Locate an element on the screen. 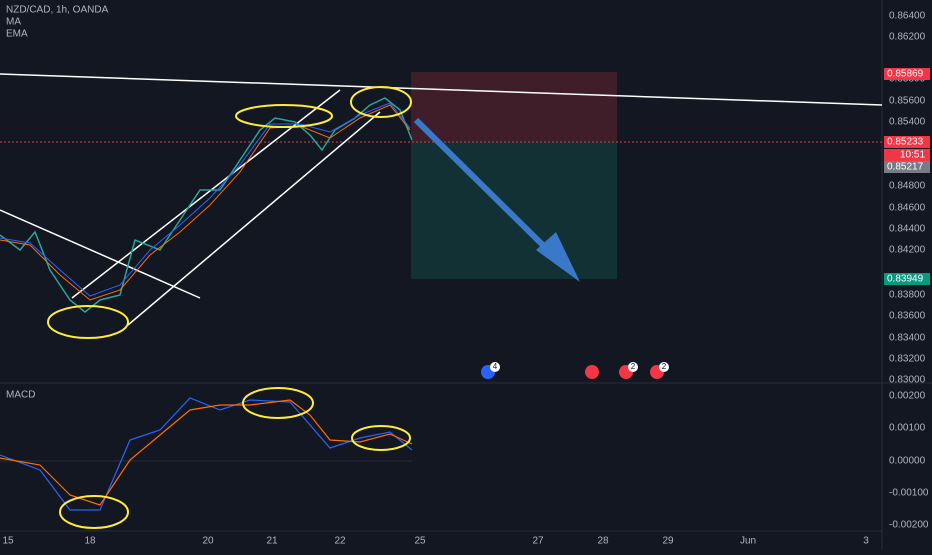 This screenshot has width=932, height=555. macd-label: 0.00200 is located at coordinates (907, 396).